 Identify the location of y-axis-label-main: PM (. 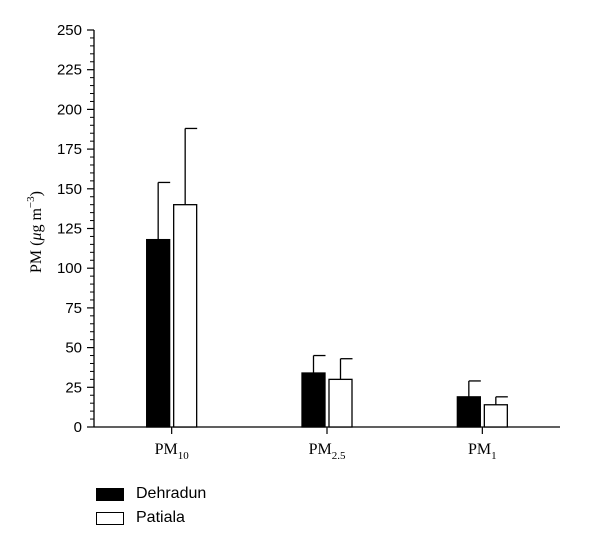
(36, 257).